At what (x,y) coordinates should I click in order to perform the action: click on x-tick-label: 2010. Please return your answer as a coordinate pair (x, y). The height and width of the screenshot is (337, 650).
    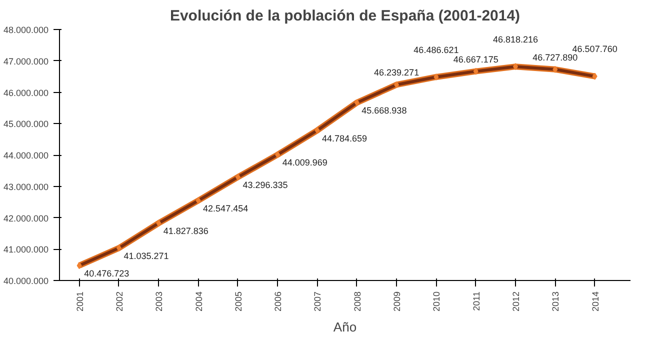
    Looking at the image, I should click on (437, 301).